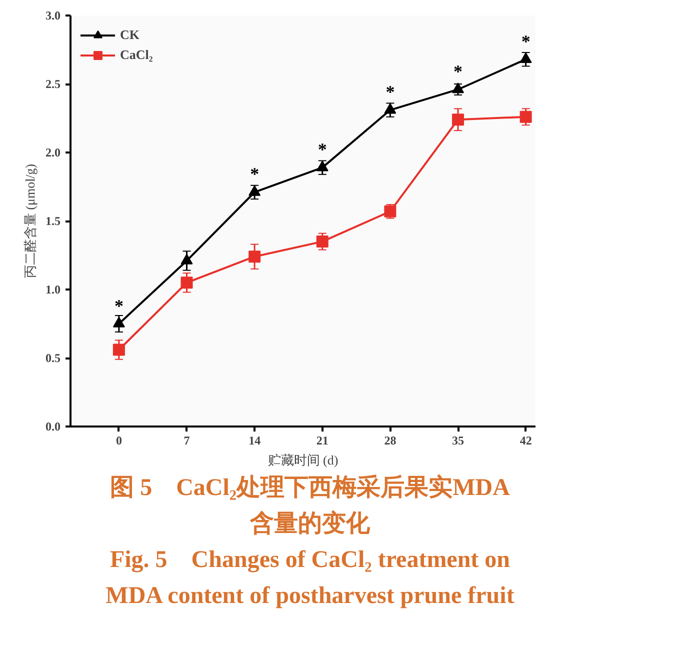  What do you see at coordinates (53, 15) in the screenshot?
I see `y-tick-label: 3.0` at bounding box center [53, 15].